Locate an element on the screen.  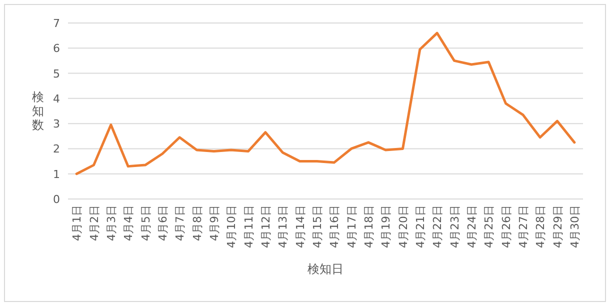
y-tick-label: 5 is located at coordinates (56, 73).